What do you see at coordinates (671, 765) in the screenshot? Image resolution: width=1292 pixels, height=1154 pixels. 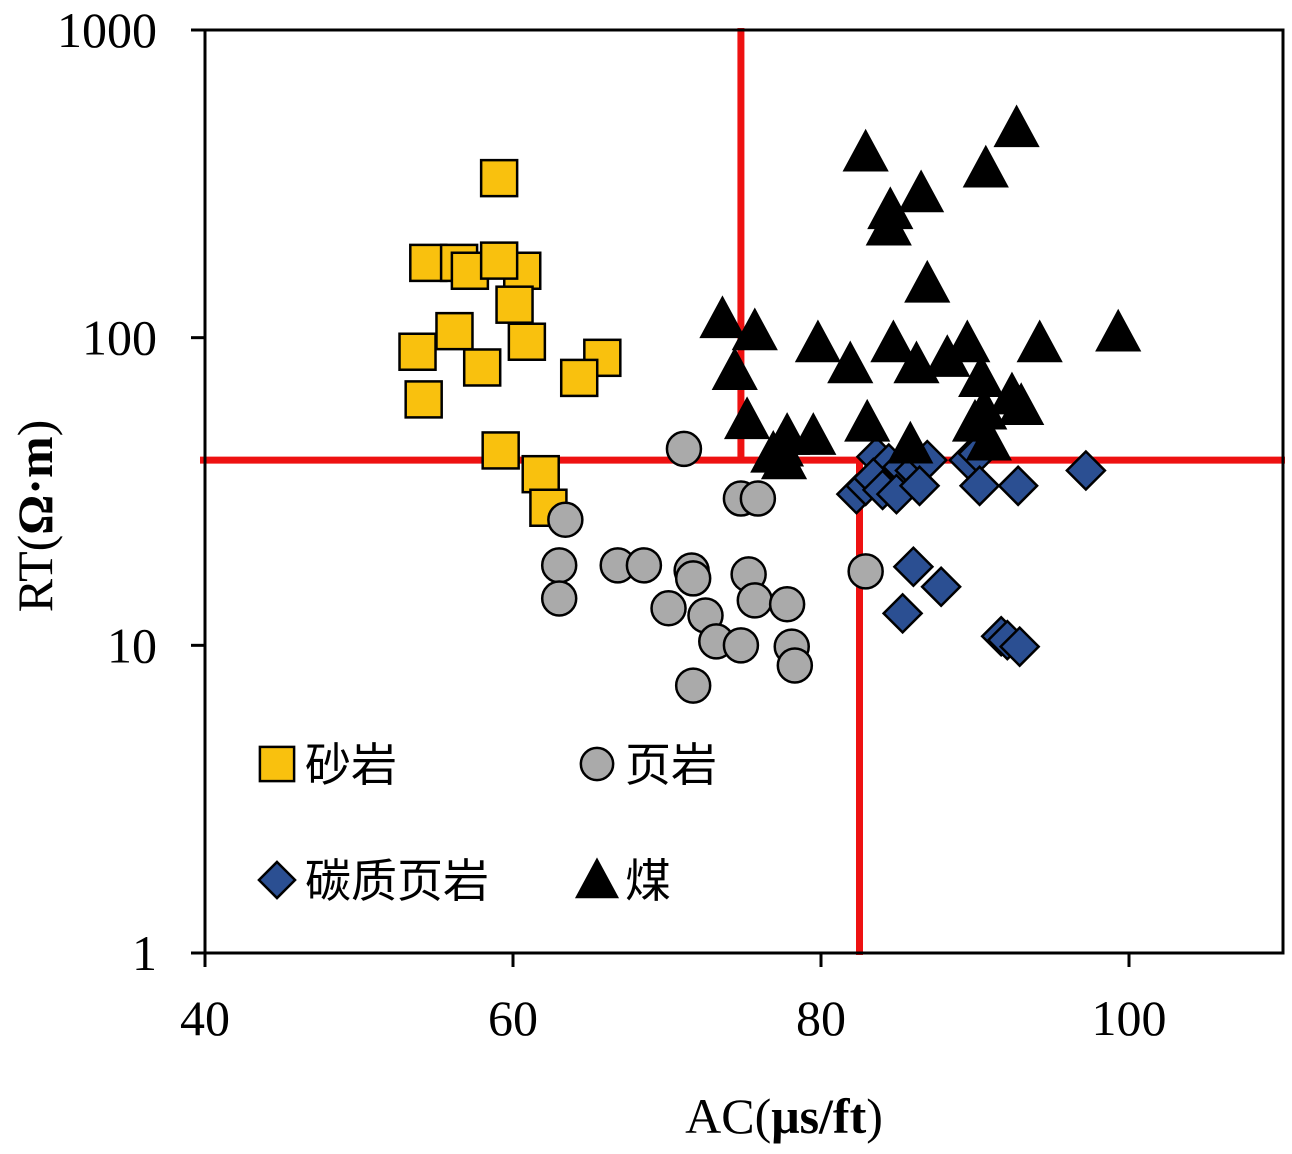 I see `legend-label: 页岩` at bounding box center [671, 765].